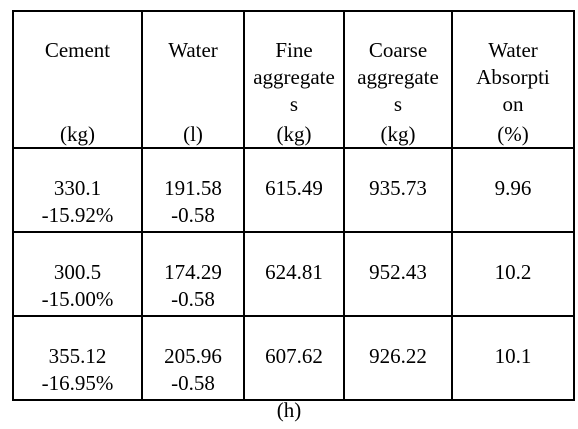  Describe the element at coordinates (513, 77) in the screenshot. I see `header-water-absorption-name: Water Absorpti on` at that location.